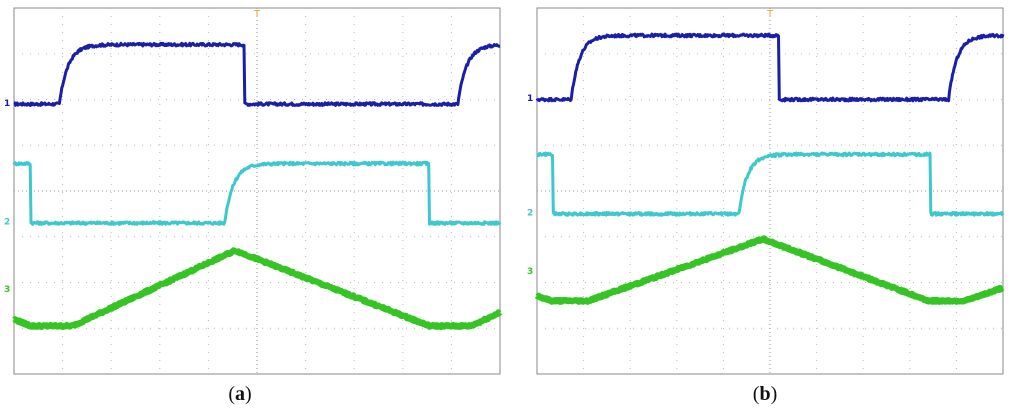 Image resolution: width=1024 pixels, height=415 pixels. I want to click on caption-letter: b, so click(765, 394).